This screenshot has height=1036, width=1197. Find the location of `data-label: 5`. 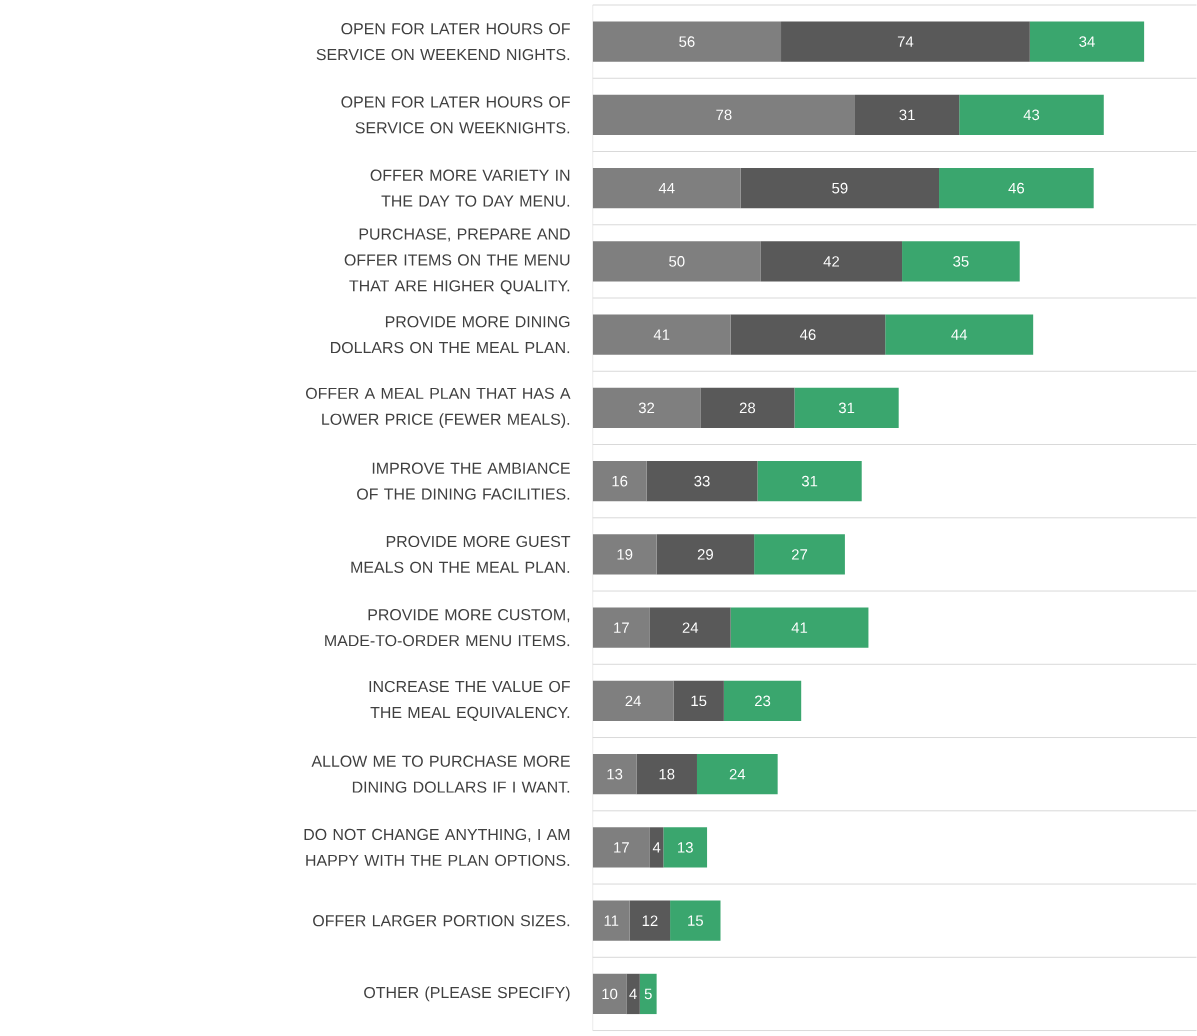

data-label: 5 is located at coordinates (648, 994).